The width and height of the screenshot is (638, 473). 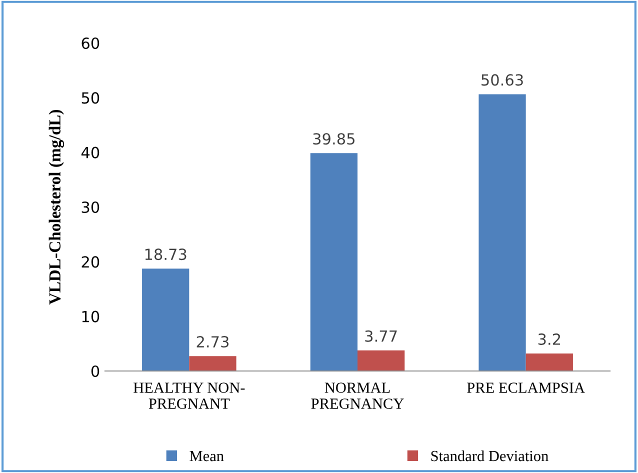 I want to click on legend-label: Standard Deviation, so click(x=489, y=456).